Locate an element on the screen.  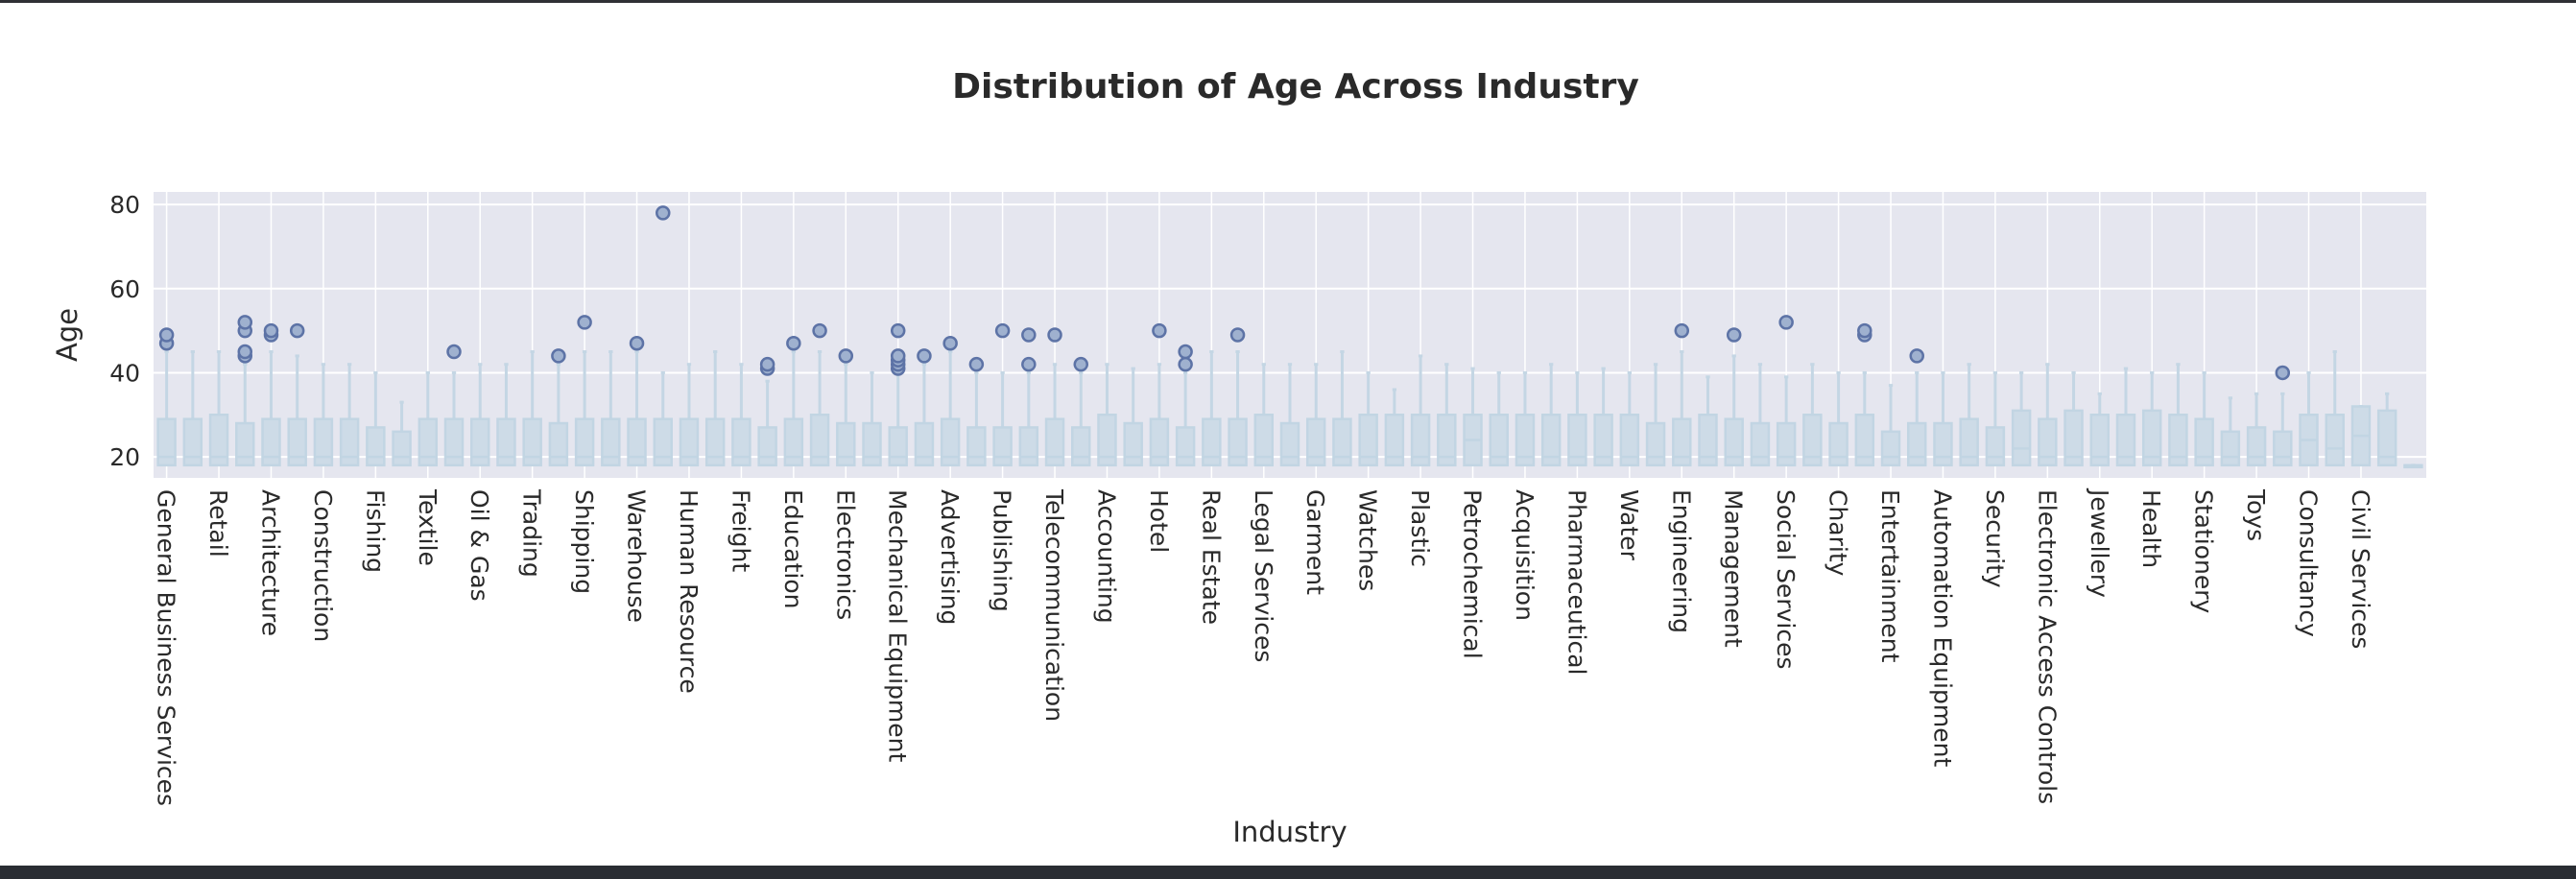
x-tick-label: Toys is located at coordinates (2256, 515).